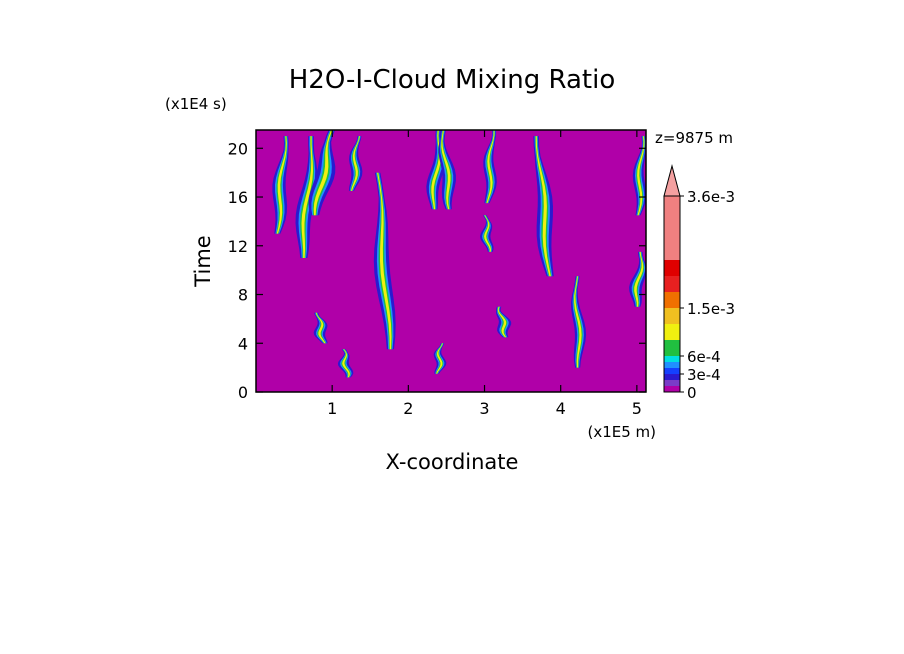 Image resolution: width=904 pixels, height=654 pixels. What do you see at coordinates (452, 80) in the screenshot?
I see `chart-title: H2O-I-Cloud Mixing Ratio` at bounding box center [452, 80].